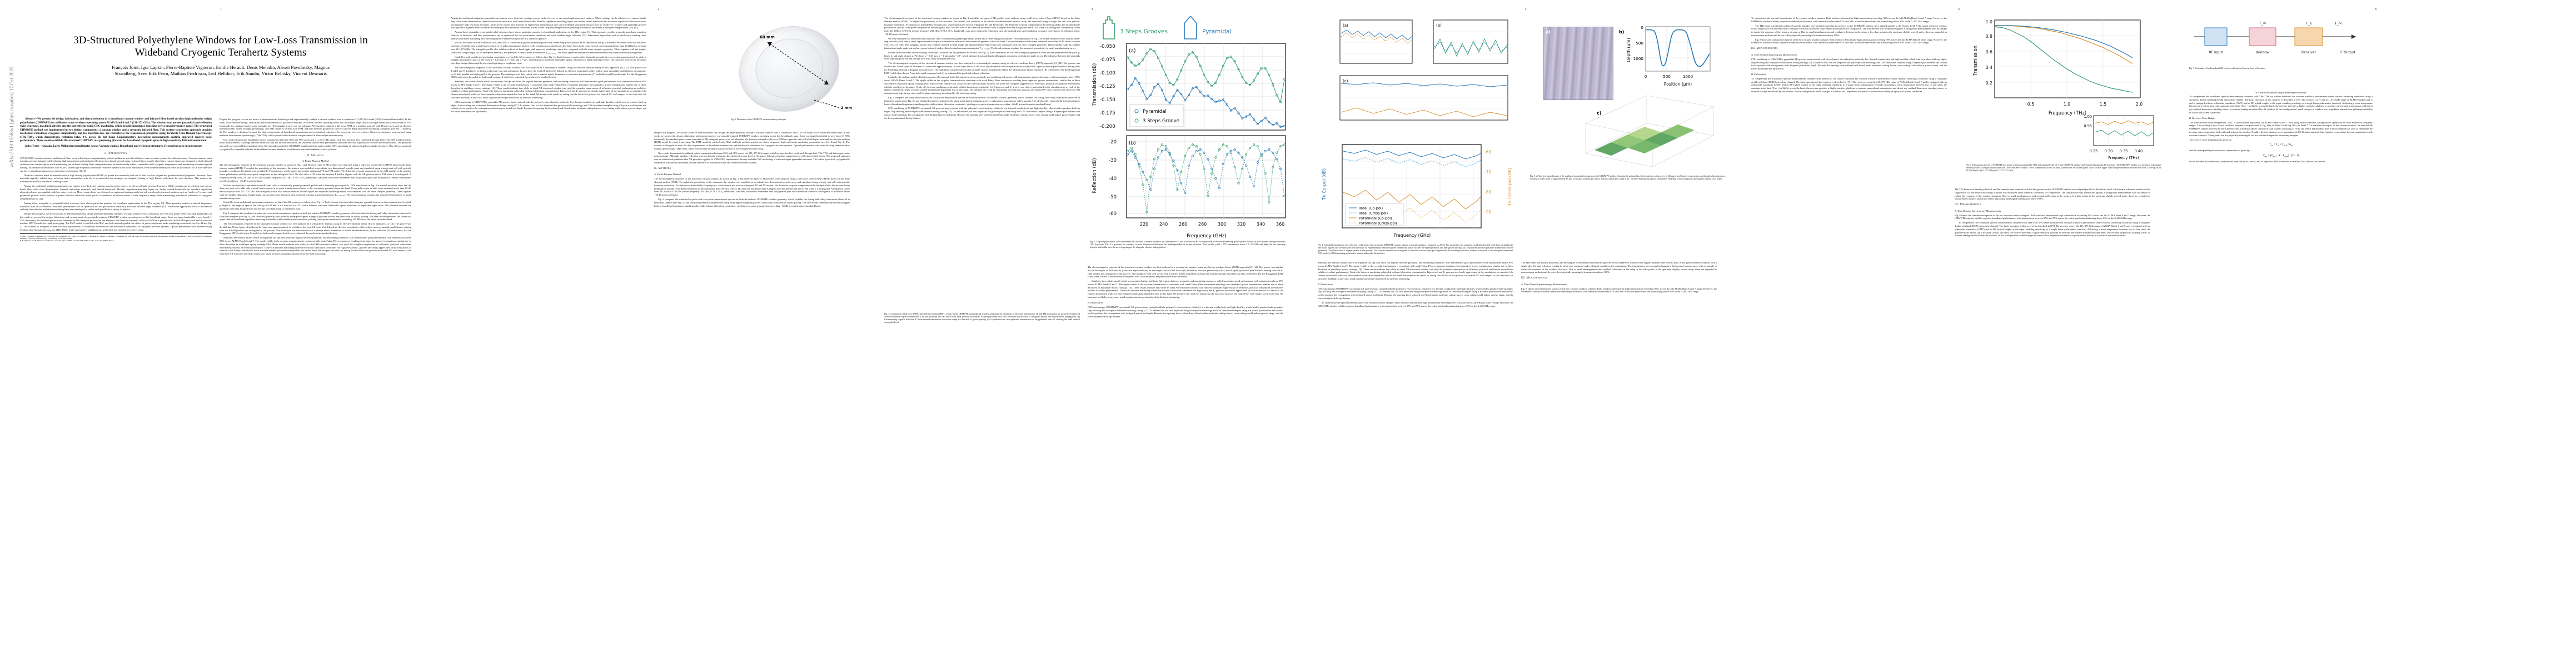  What do you see at coordinates (1107, 100) in the screenshot?
I see `fig2a-ytick-4: -0.150` at bounding box center [1107, 100].